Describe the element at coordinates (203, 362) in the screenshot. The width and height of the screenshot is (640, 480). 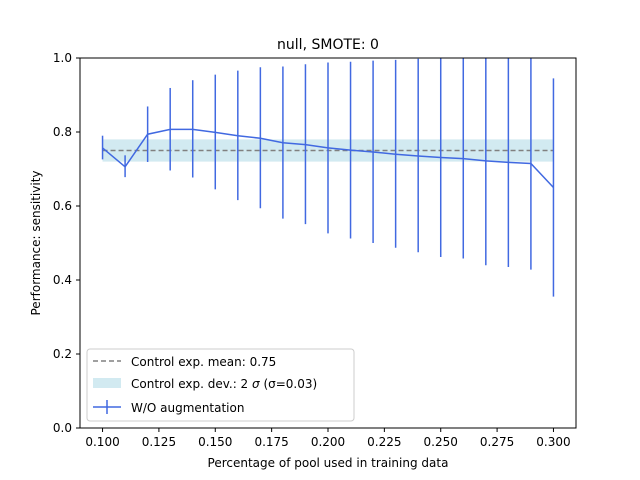
I see `legend-mean-label: Control exp. mean: 0.75` at that location.